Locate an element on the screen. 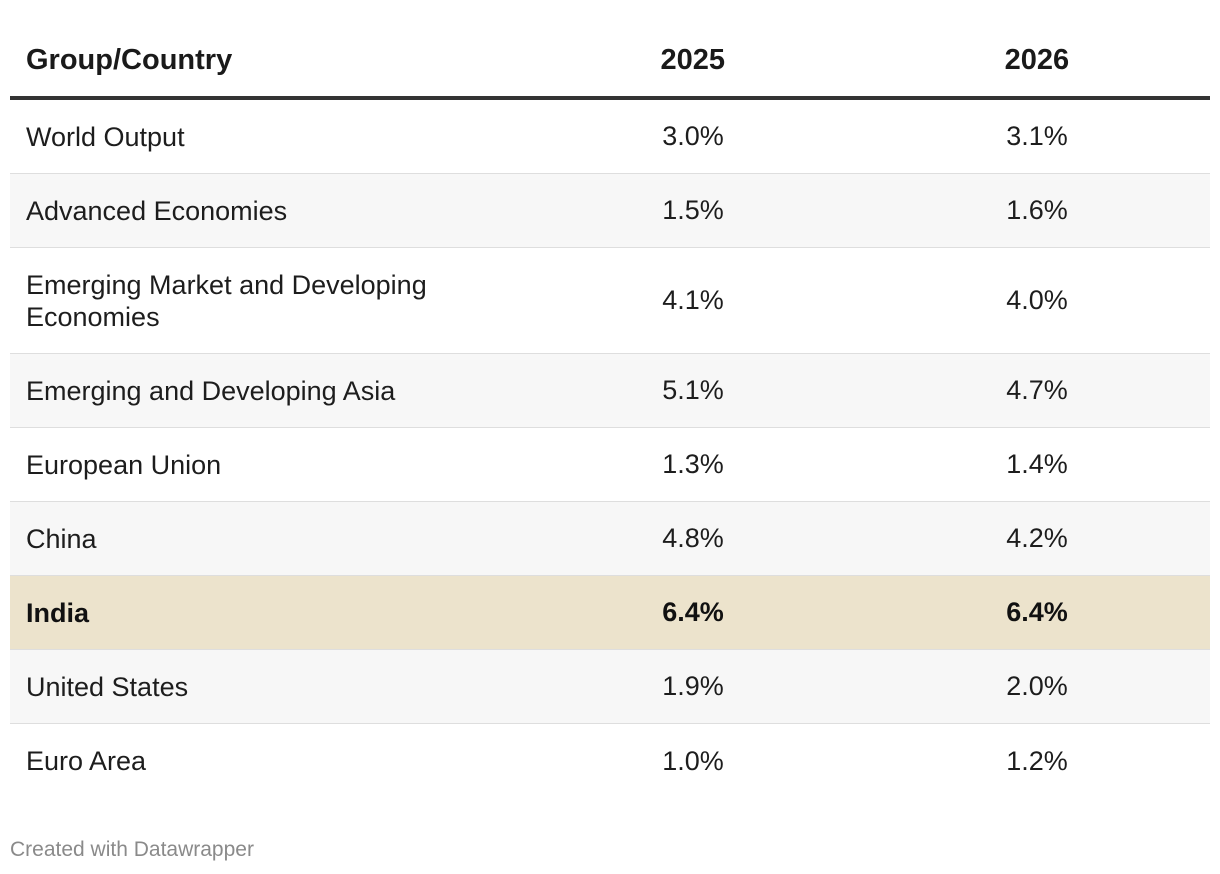 Image resolution: width=1220 pixels, height=874 pixels. cell-2025: 6.4% is located at coordinates (693, 612).